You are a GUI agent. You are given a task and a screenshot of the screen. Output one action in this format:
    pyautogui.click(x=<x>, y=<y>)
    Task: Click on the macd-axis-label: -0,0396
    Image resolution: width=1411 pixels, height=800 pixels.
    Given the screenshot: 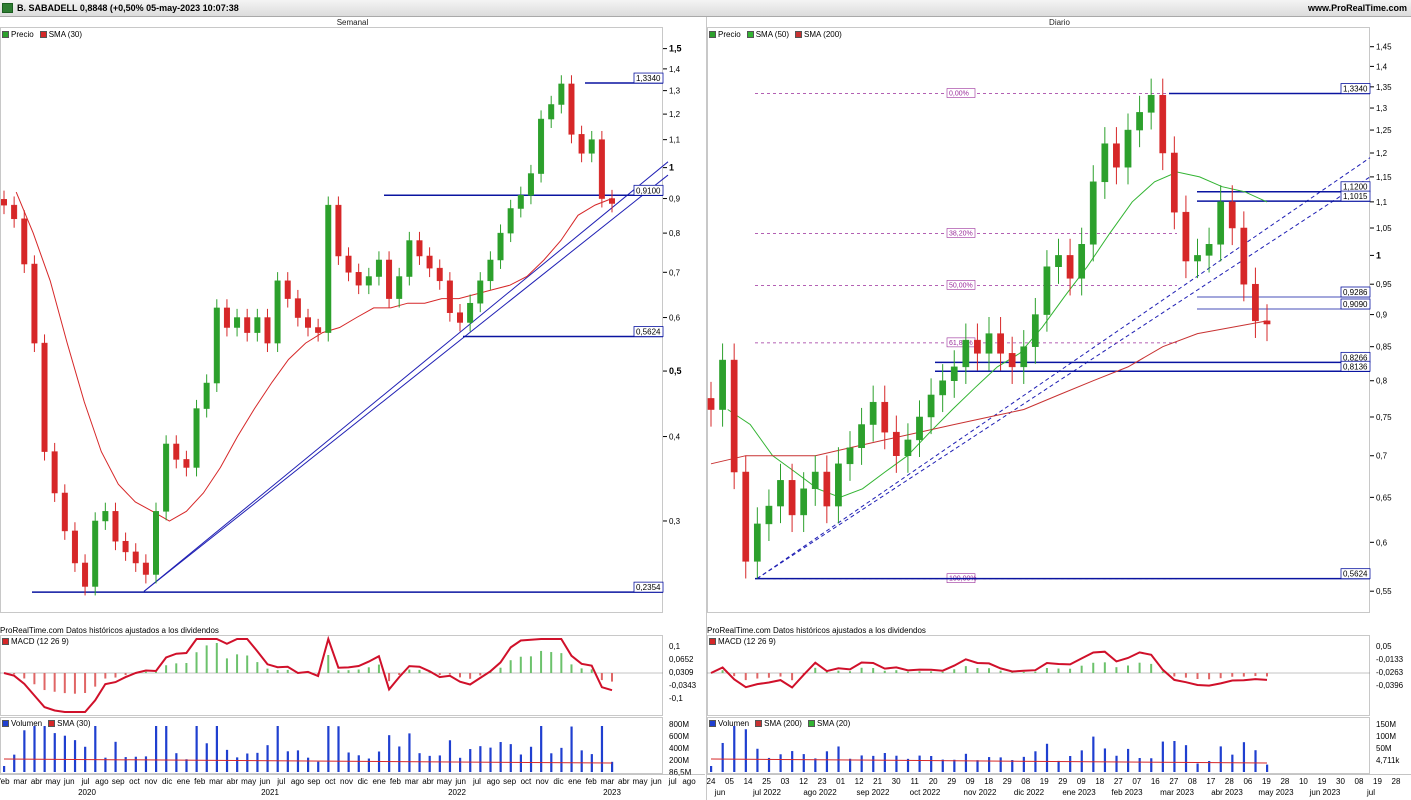 What is the action you would take?
    pyautogui.click(x=1390, y=685)
    